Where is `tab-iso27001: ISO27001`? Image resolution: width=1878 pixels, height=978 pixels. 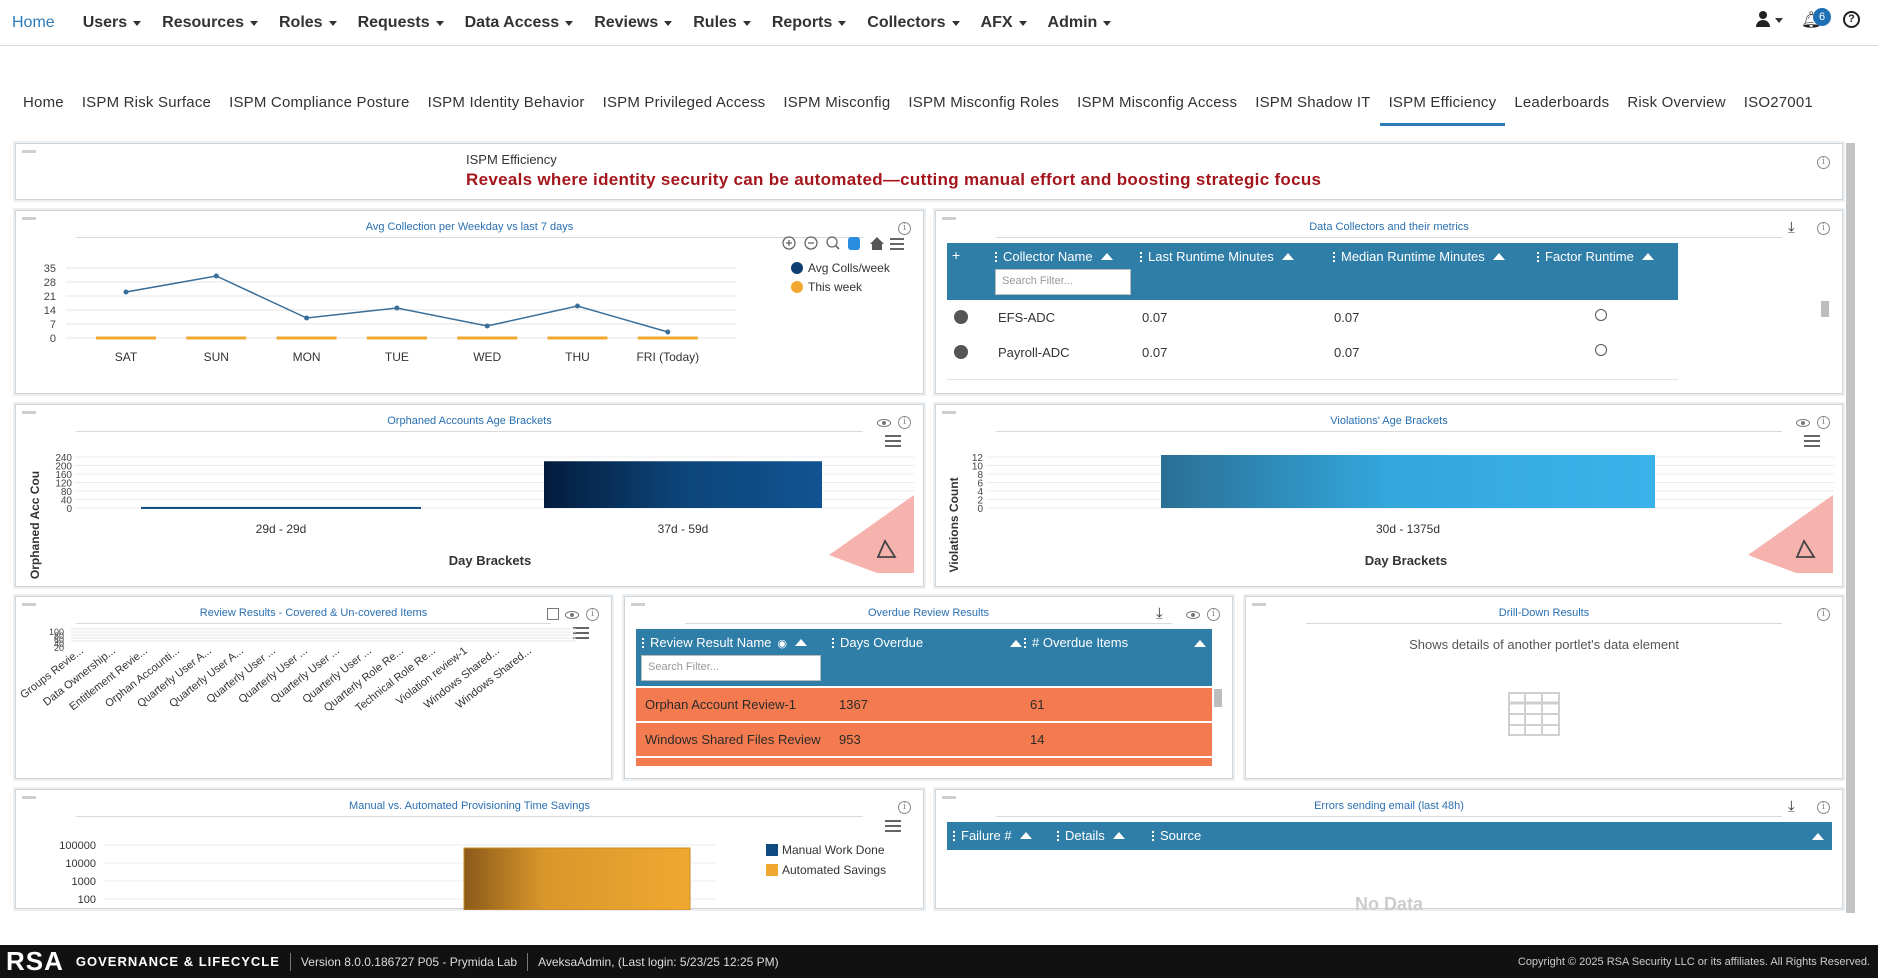
tab-iso27001: ISO27001 is located at coordinates (1778, 102).